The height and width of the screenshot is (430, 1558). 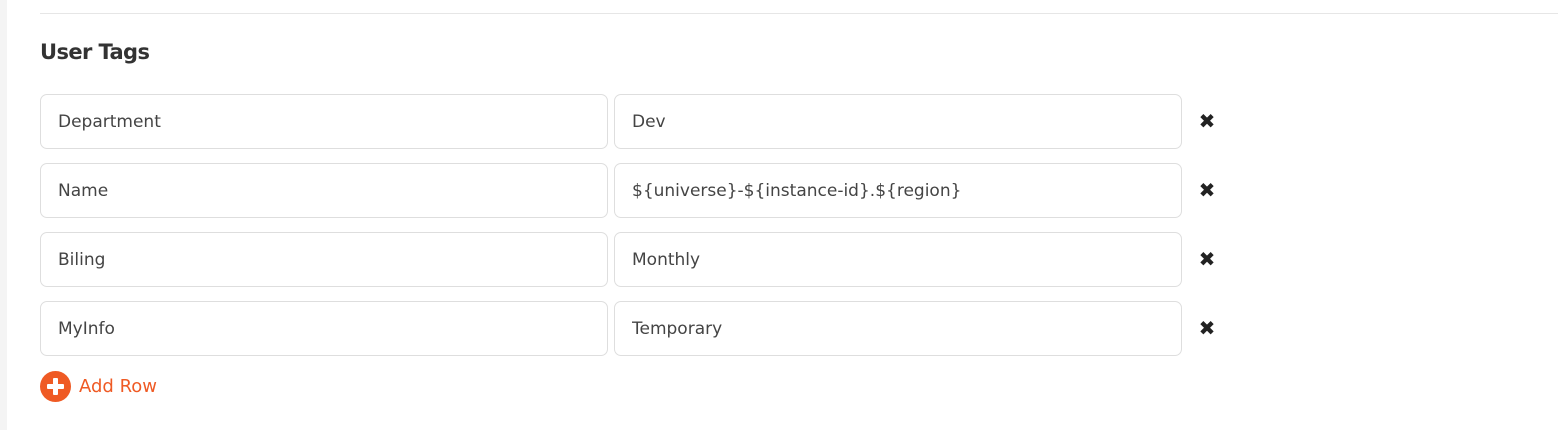 I want to click on left-sidebar-edge, so click(x=3, y=215).